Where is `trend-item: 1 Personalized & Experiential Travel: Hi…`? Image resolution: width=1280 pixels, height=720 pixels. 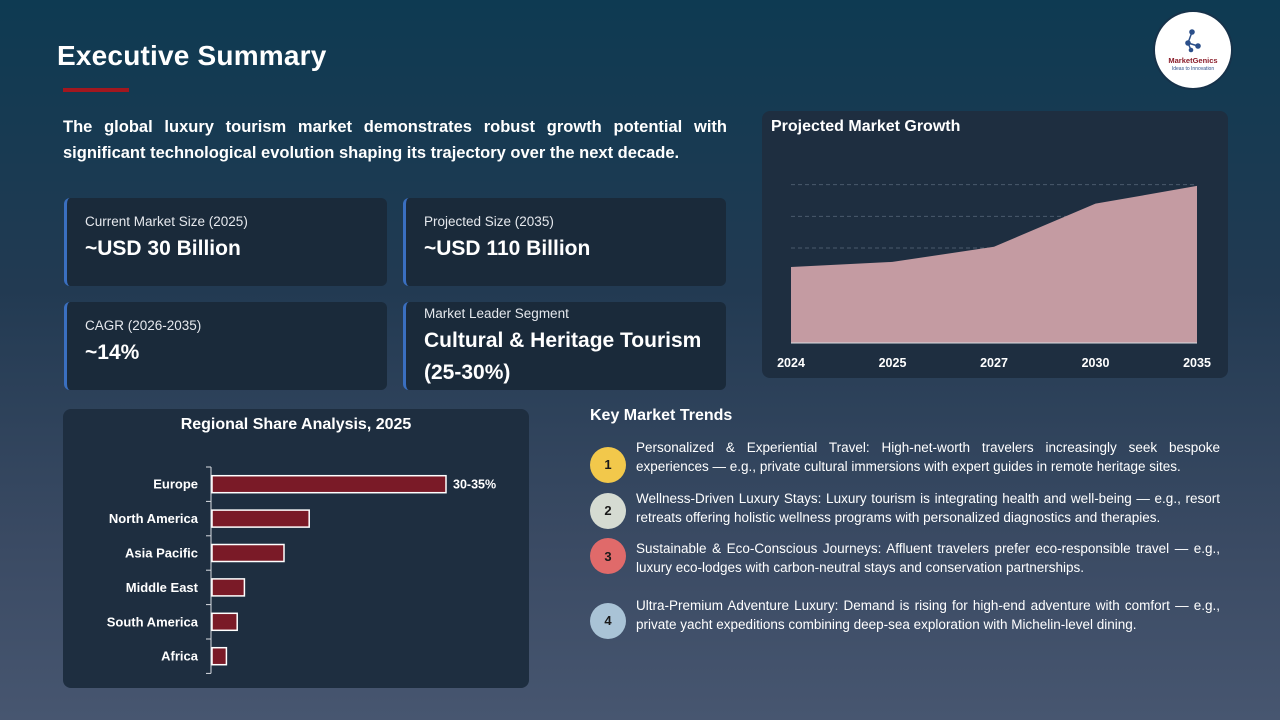
trend-item: 1 Personalized & Experiential Travel: Hi… is located at coordinates (905, 460).